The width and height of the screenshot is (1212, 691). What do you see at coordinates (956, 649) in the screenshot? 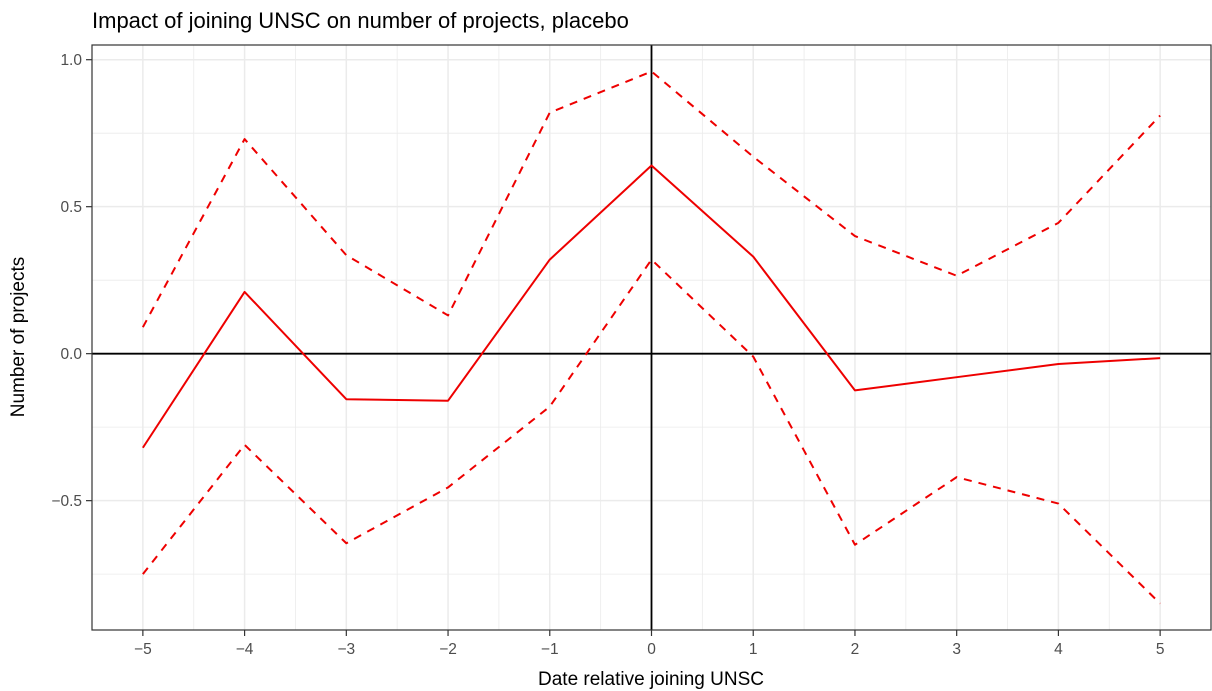
I see `x-tick-label: 3` at bounding box center [956, 649].